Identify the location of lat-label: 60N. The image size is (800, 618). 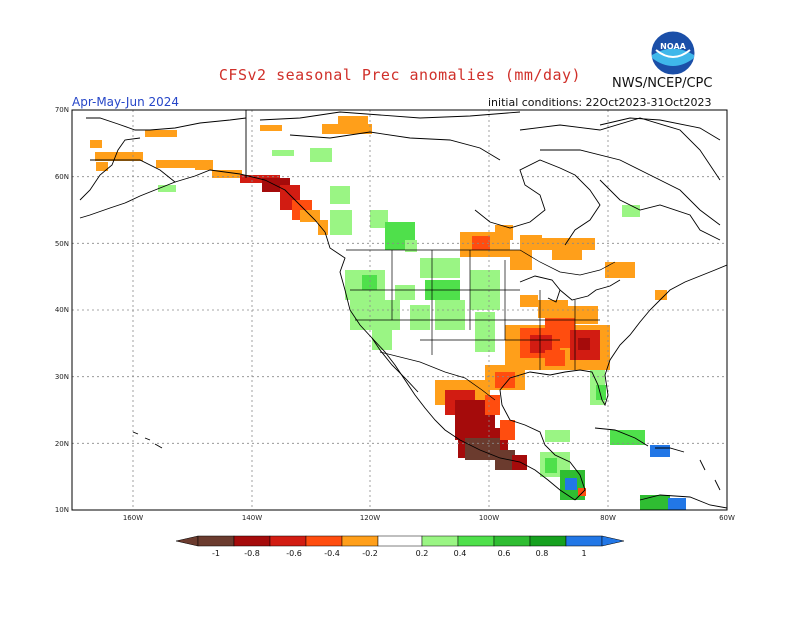
(62, 177).